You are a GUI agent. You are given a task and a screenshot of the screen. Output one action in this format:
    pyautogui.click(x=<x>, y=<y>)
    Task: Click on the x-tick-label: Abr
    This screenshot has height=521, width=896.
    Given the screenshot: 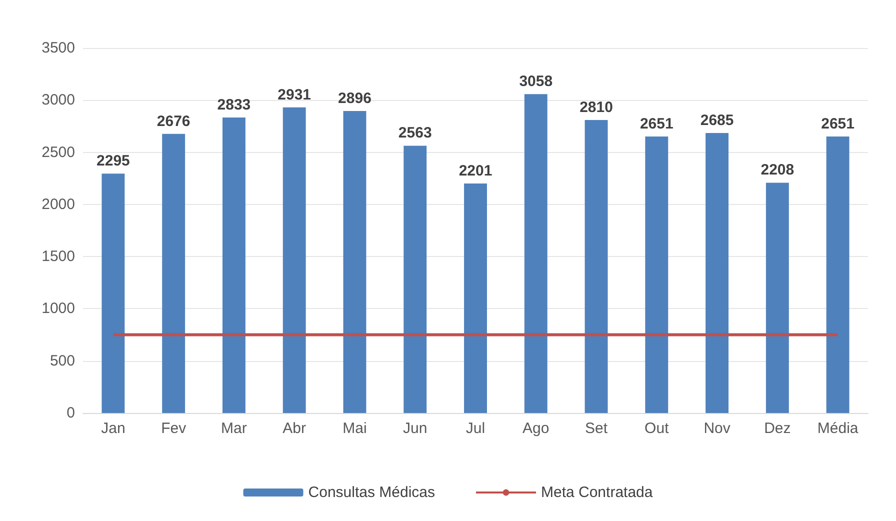 What is the action you would take?
    pyautogui.click(x=294, y=428)
    